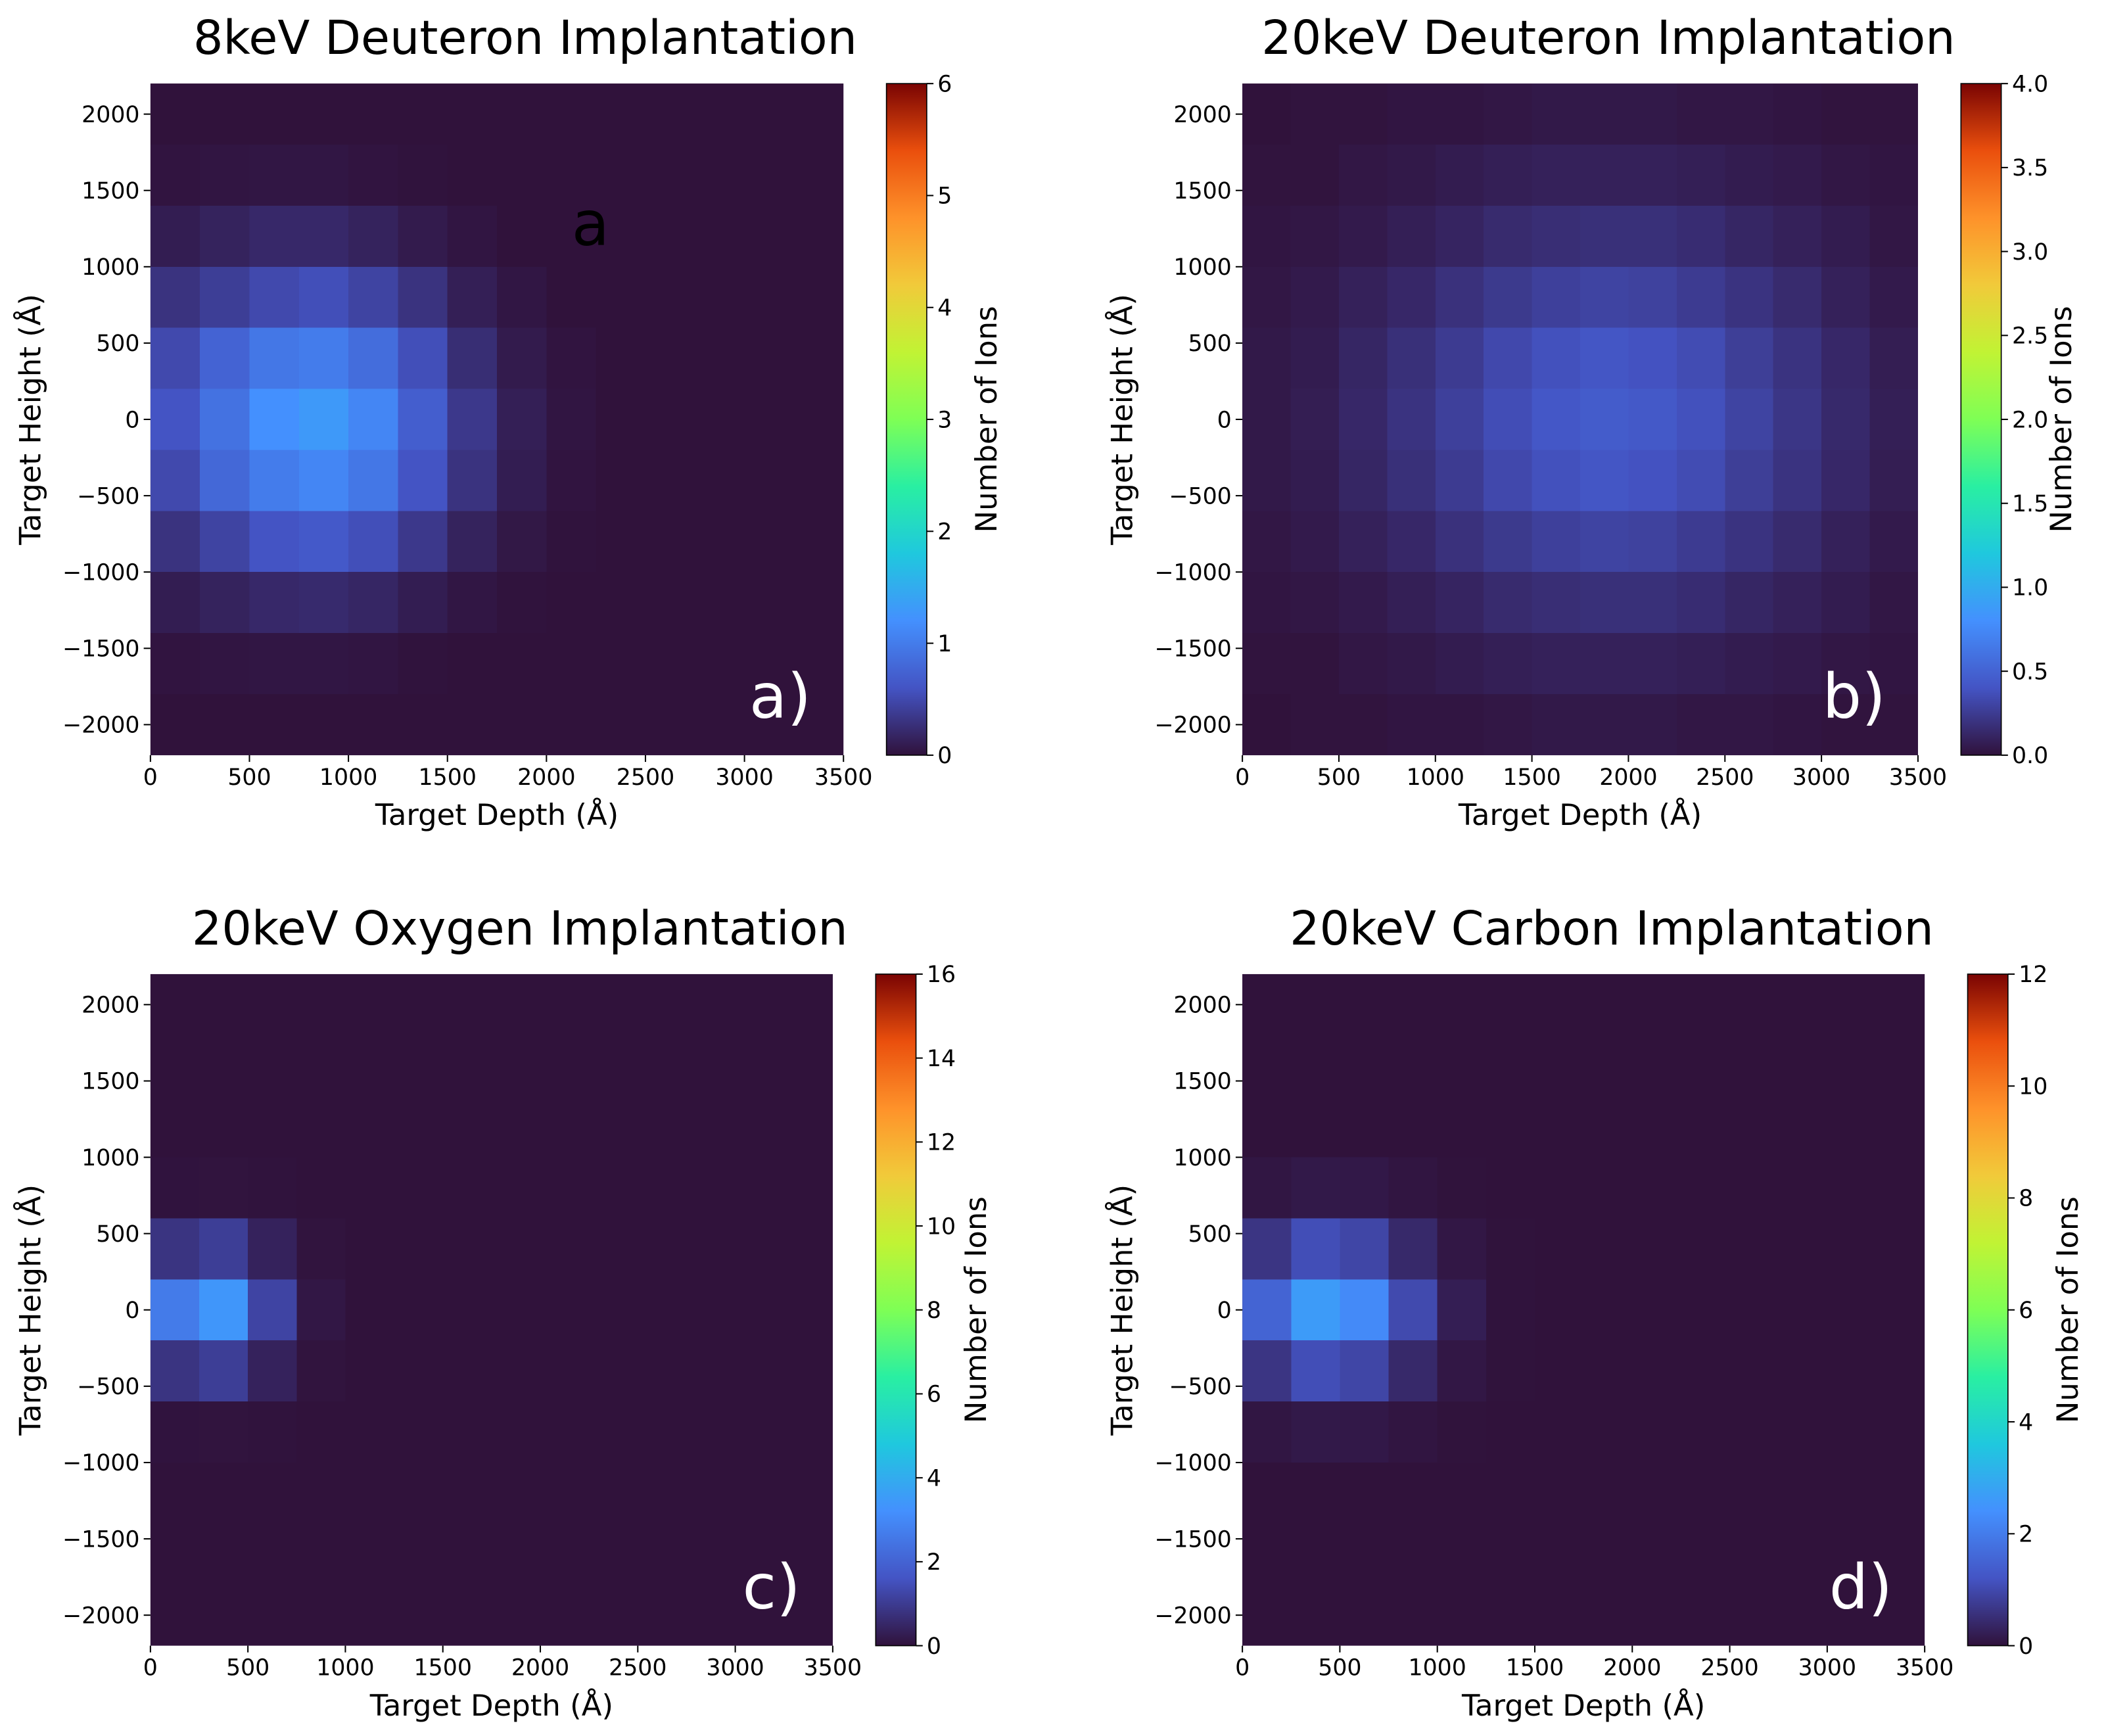 The height and width of the screenshot is (1736, 2106). What do you see at coordinates (1580, 419) in the screenshot?
I see `heatmap-cells` at bounding box center [1580, 419].